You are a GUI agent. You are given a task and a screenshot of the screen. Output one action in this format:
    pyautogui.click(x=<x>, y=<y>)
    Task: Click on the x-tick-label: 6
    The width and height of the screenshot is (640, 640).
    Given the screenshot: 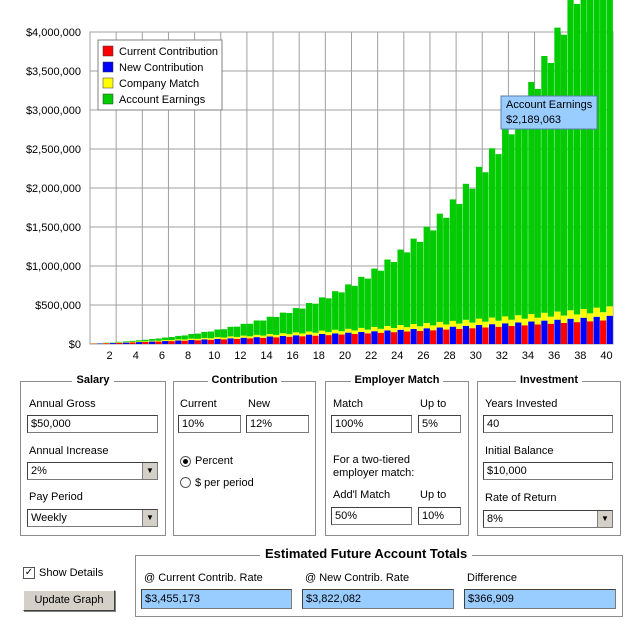 What is the action you would take?
    pyautogui.click(x=162, y=356)
    